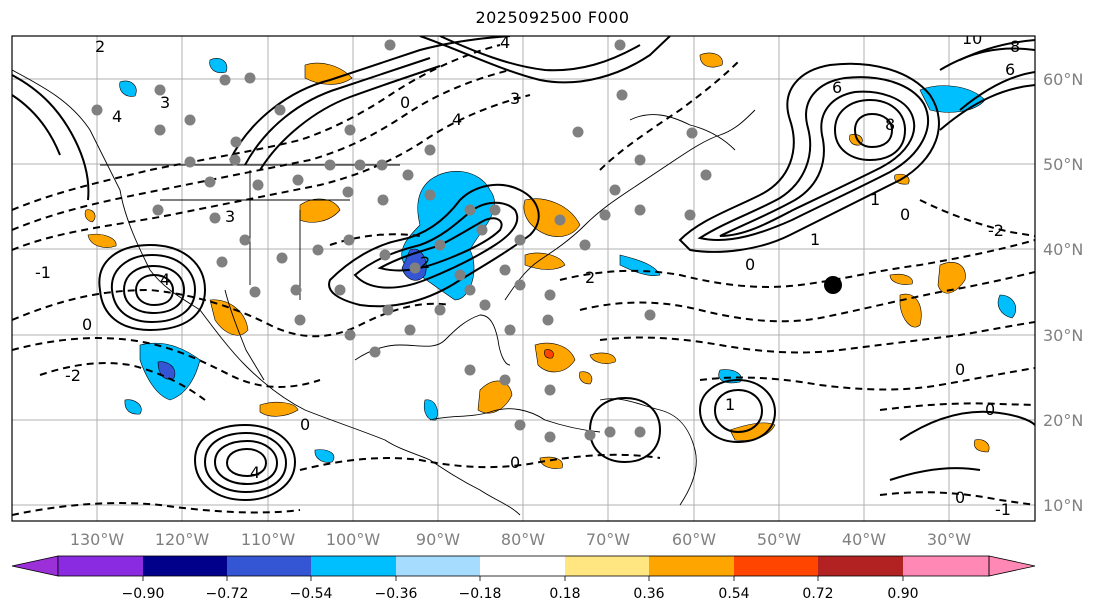  Describe the element at coordinates (1063, 292) in the screenshot. I see `latitude-axis: 60°N 50°N 40°N 30°N 20°N 10°N` at that location.